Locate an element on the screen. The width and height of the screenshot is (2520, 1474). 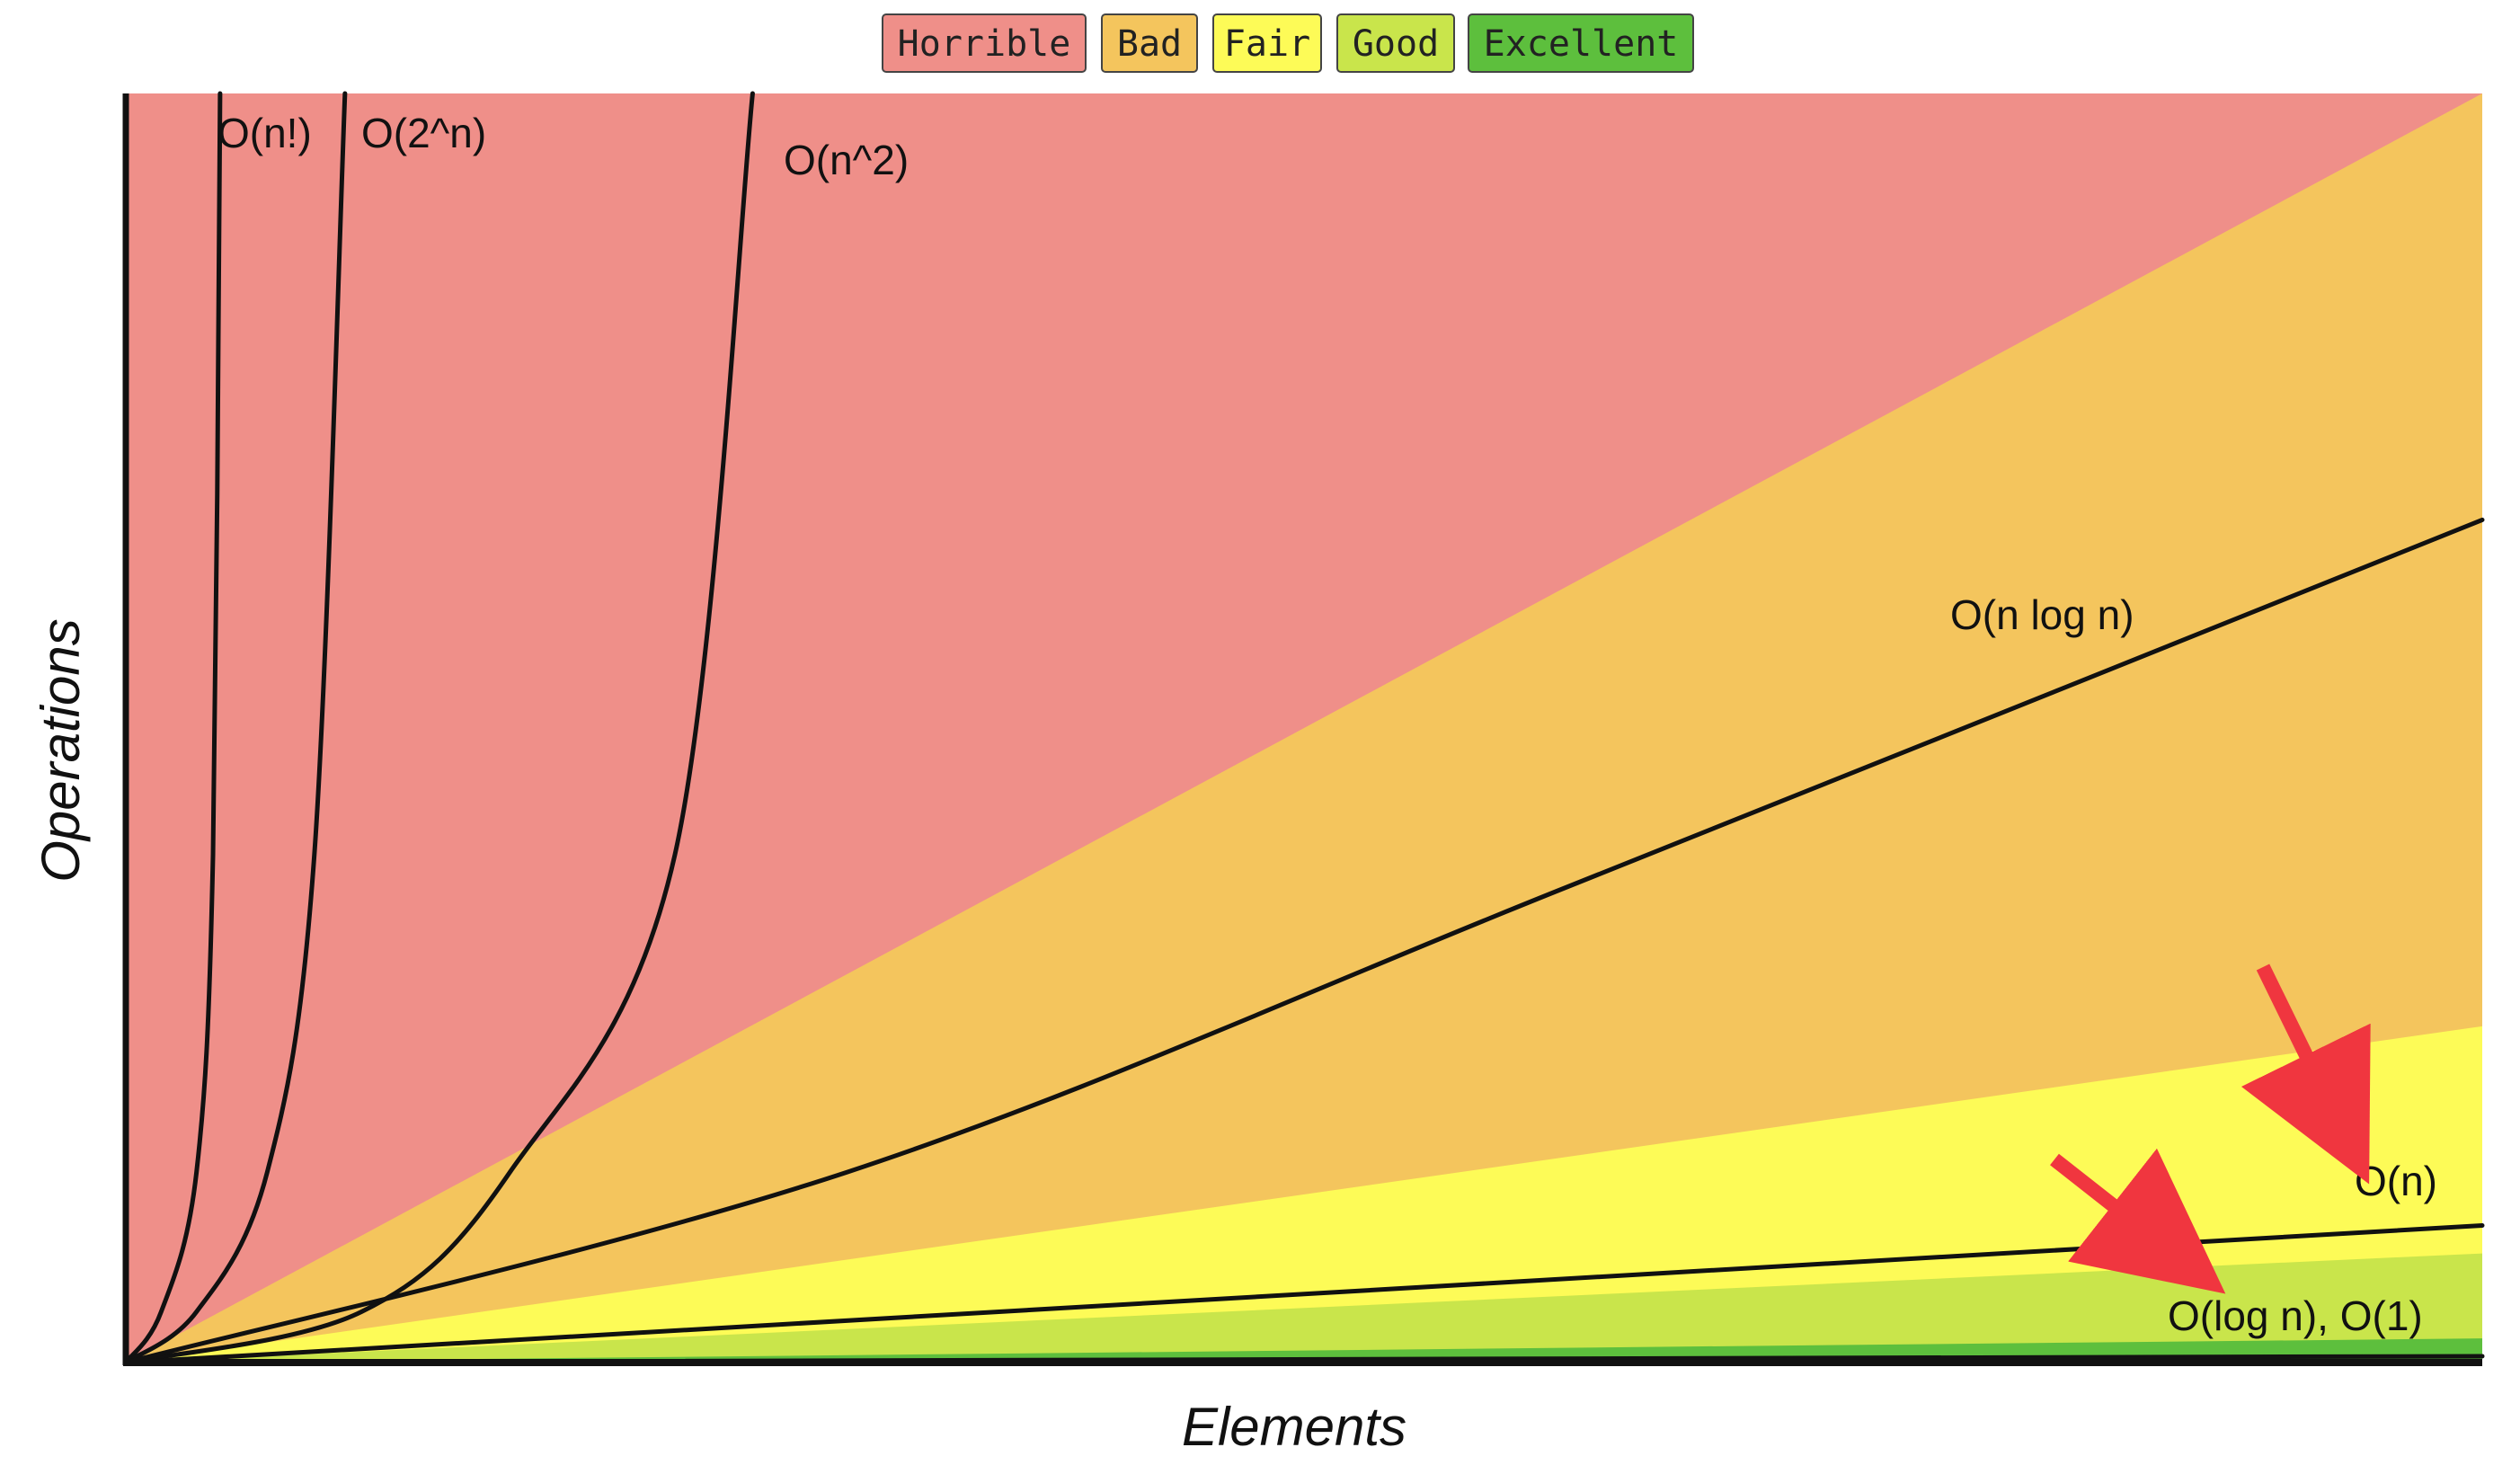
legend-item-fair: Fair is located at coordinates (1267, 43).